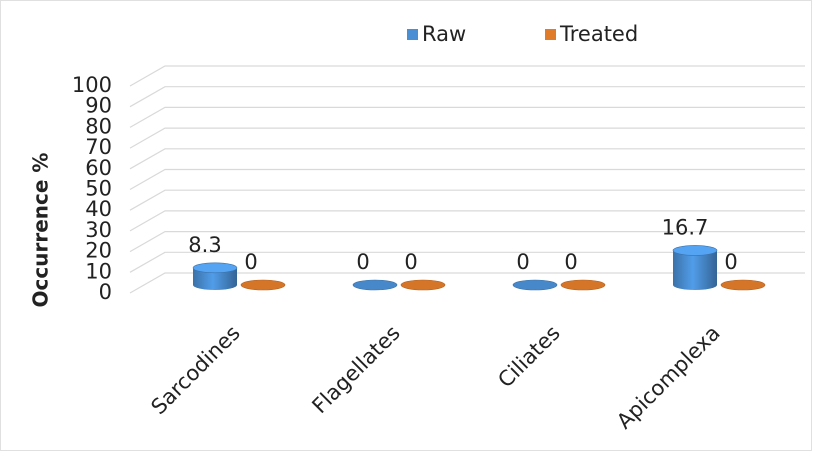 This screenshot has width=813, height=452. I want to click on legend-label: Raw, so click(444, 34).